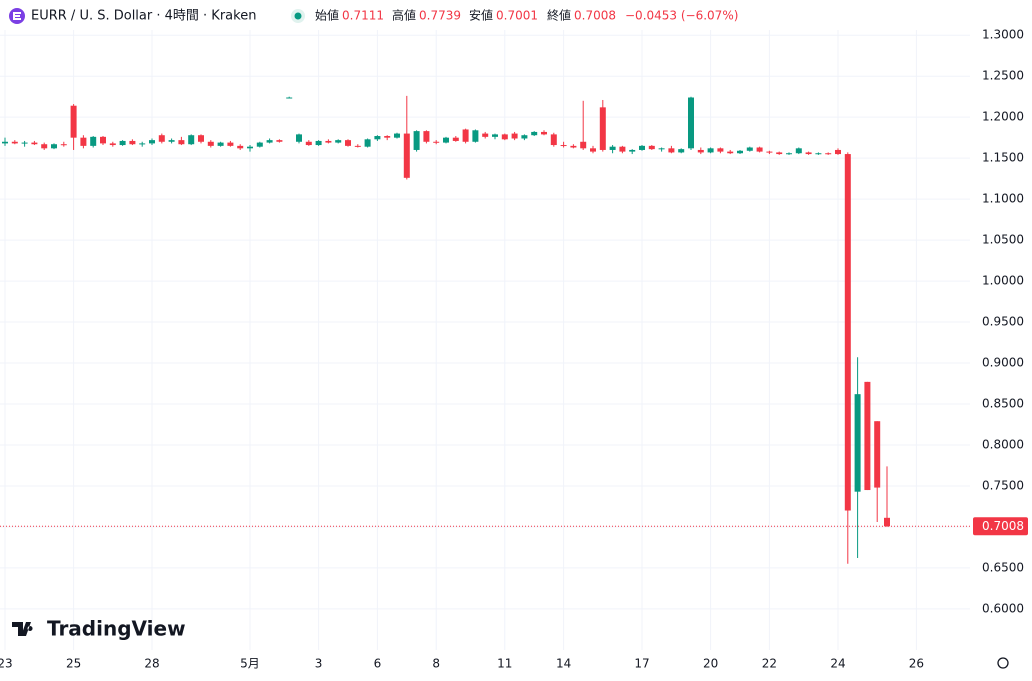  Describe the element at coordinates (1003, 199) in the screenshot. I see `y-tick-label: 1.1000` at that location.